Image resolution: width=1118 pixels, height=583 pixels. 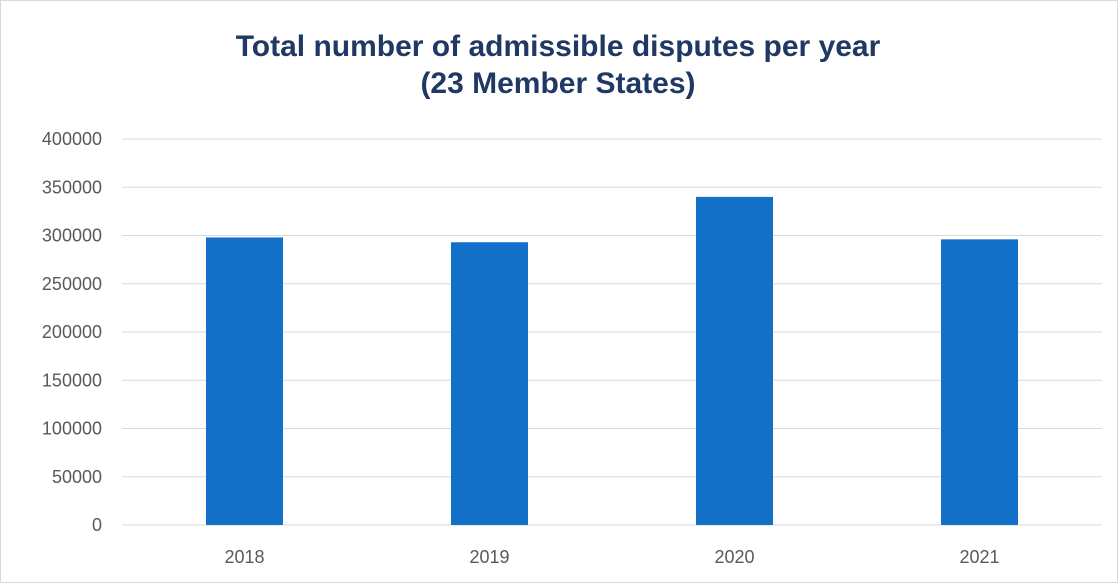 What do you see at coordinates (558, 83) in the screenshot?
I see `chart-subtitle: (23 Member States)` at bounding box center [558, 83].